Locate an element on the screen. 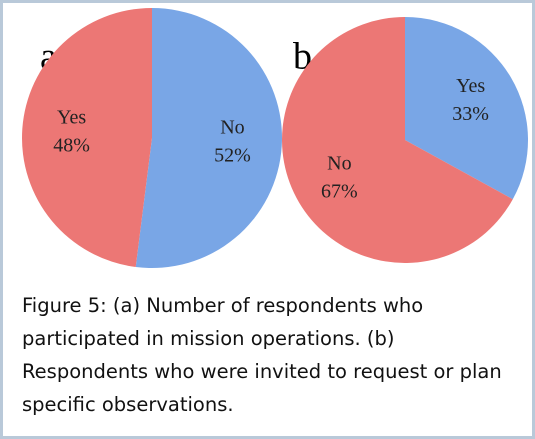  slice-value: 67% is located at coordinates (339, 191).